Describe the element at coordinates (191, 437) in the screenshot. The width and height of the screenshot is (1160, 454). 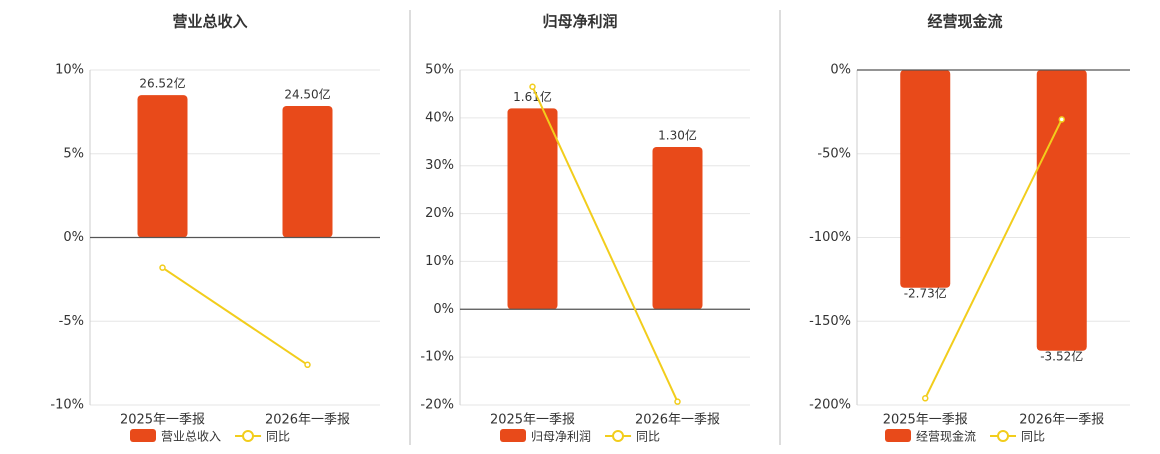
I see `legend-label: 营业总收入` at that location.